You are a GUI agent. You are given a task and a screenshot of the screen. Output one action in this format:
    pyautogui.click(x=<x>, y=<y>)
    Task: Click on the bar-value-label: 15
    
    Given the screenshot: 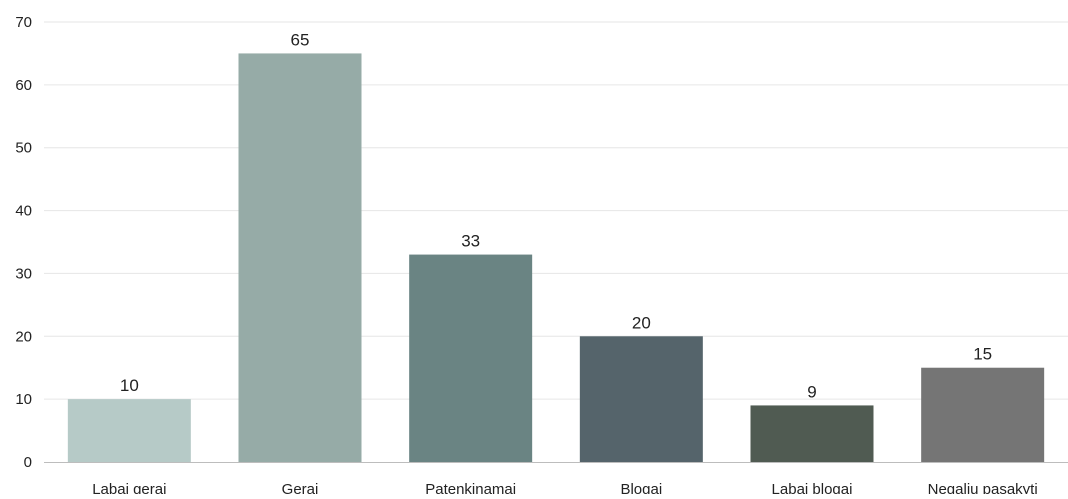 What is the action you would take?
    pyautogui.click(x=982, y=354)
    